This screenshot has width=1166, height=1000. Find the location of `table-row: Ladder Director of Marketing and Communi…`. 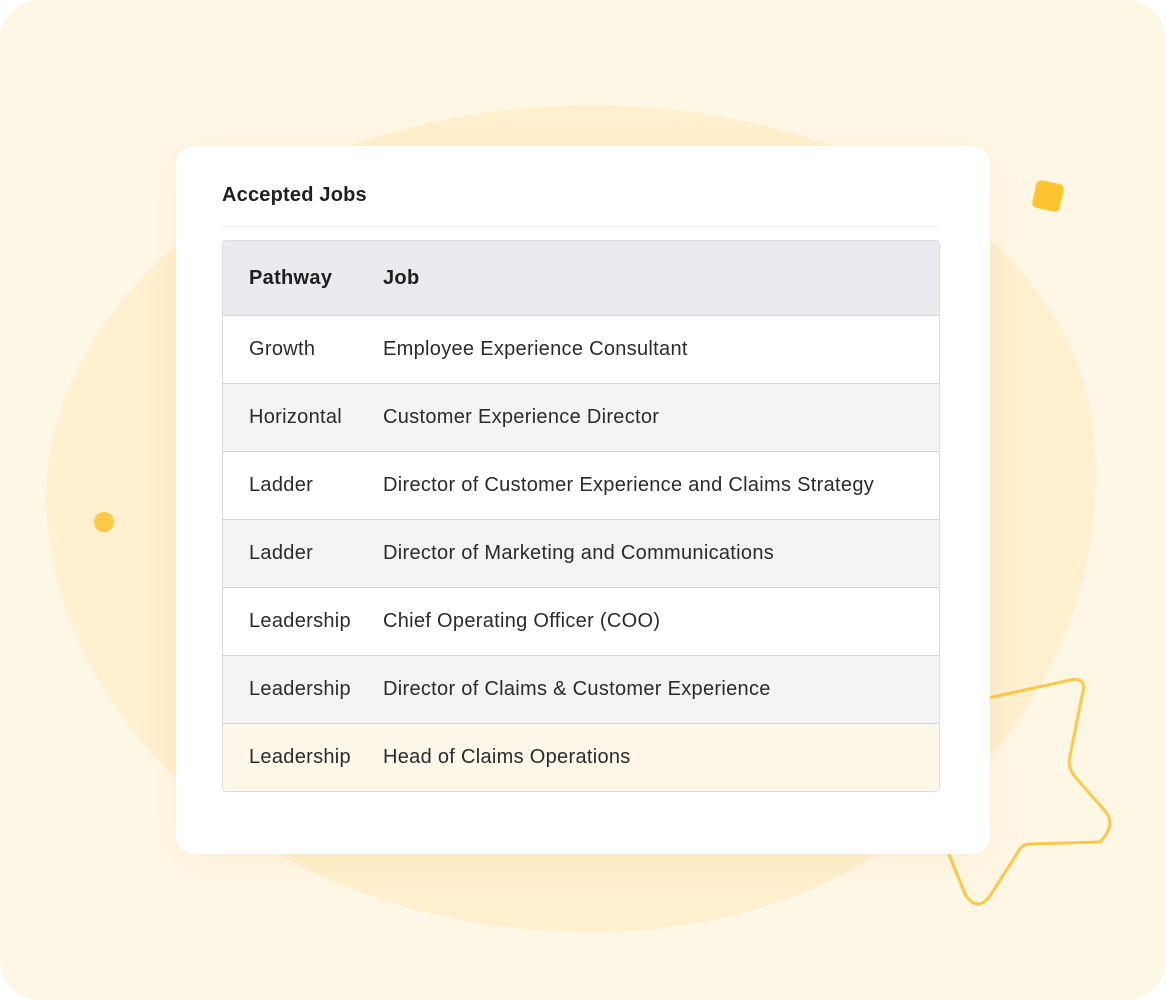

table-row: Ladder Director of Marketing and Communi… is located at coordinates (581, 553).